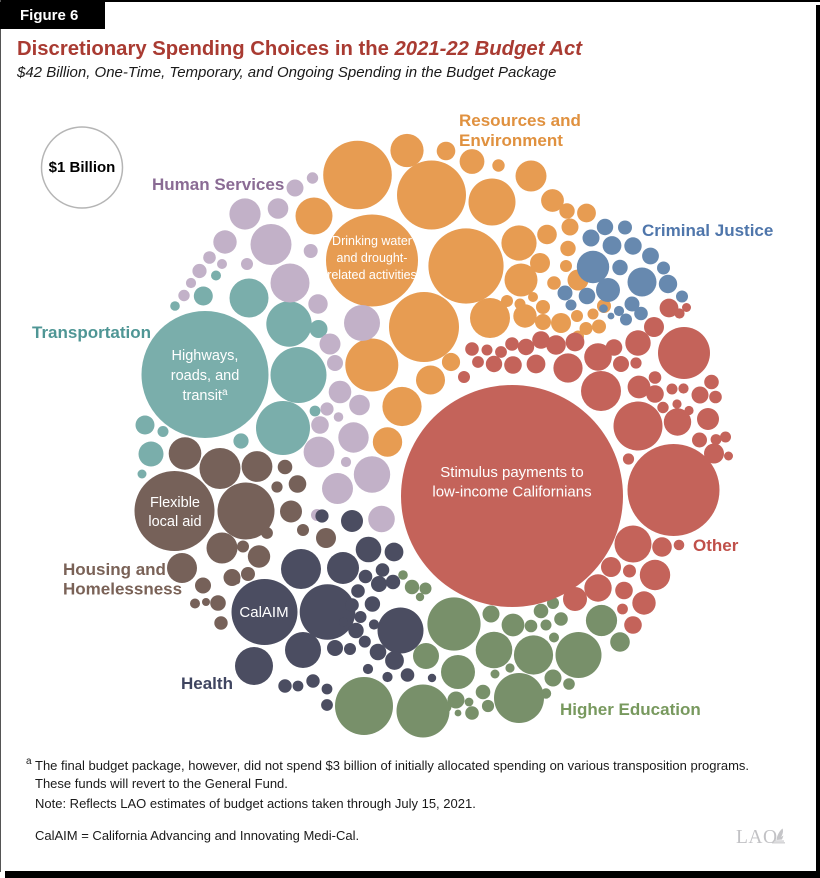  I want to click on svg-text: low-income Californians, so click(511, 492).